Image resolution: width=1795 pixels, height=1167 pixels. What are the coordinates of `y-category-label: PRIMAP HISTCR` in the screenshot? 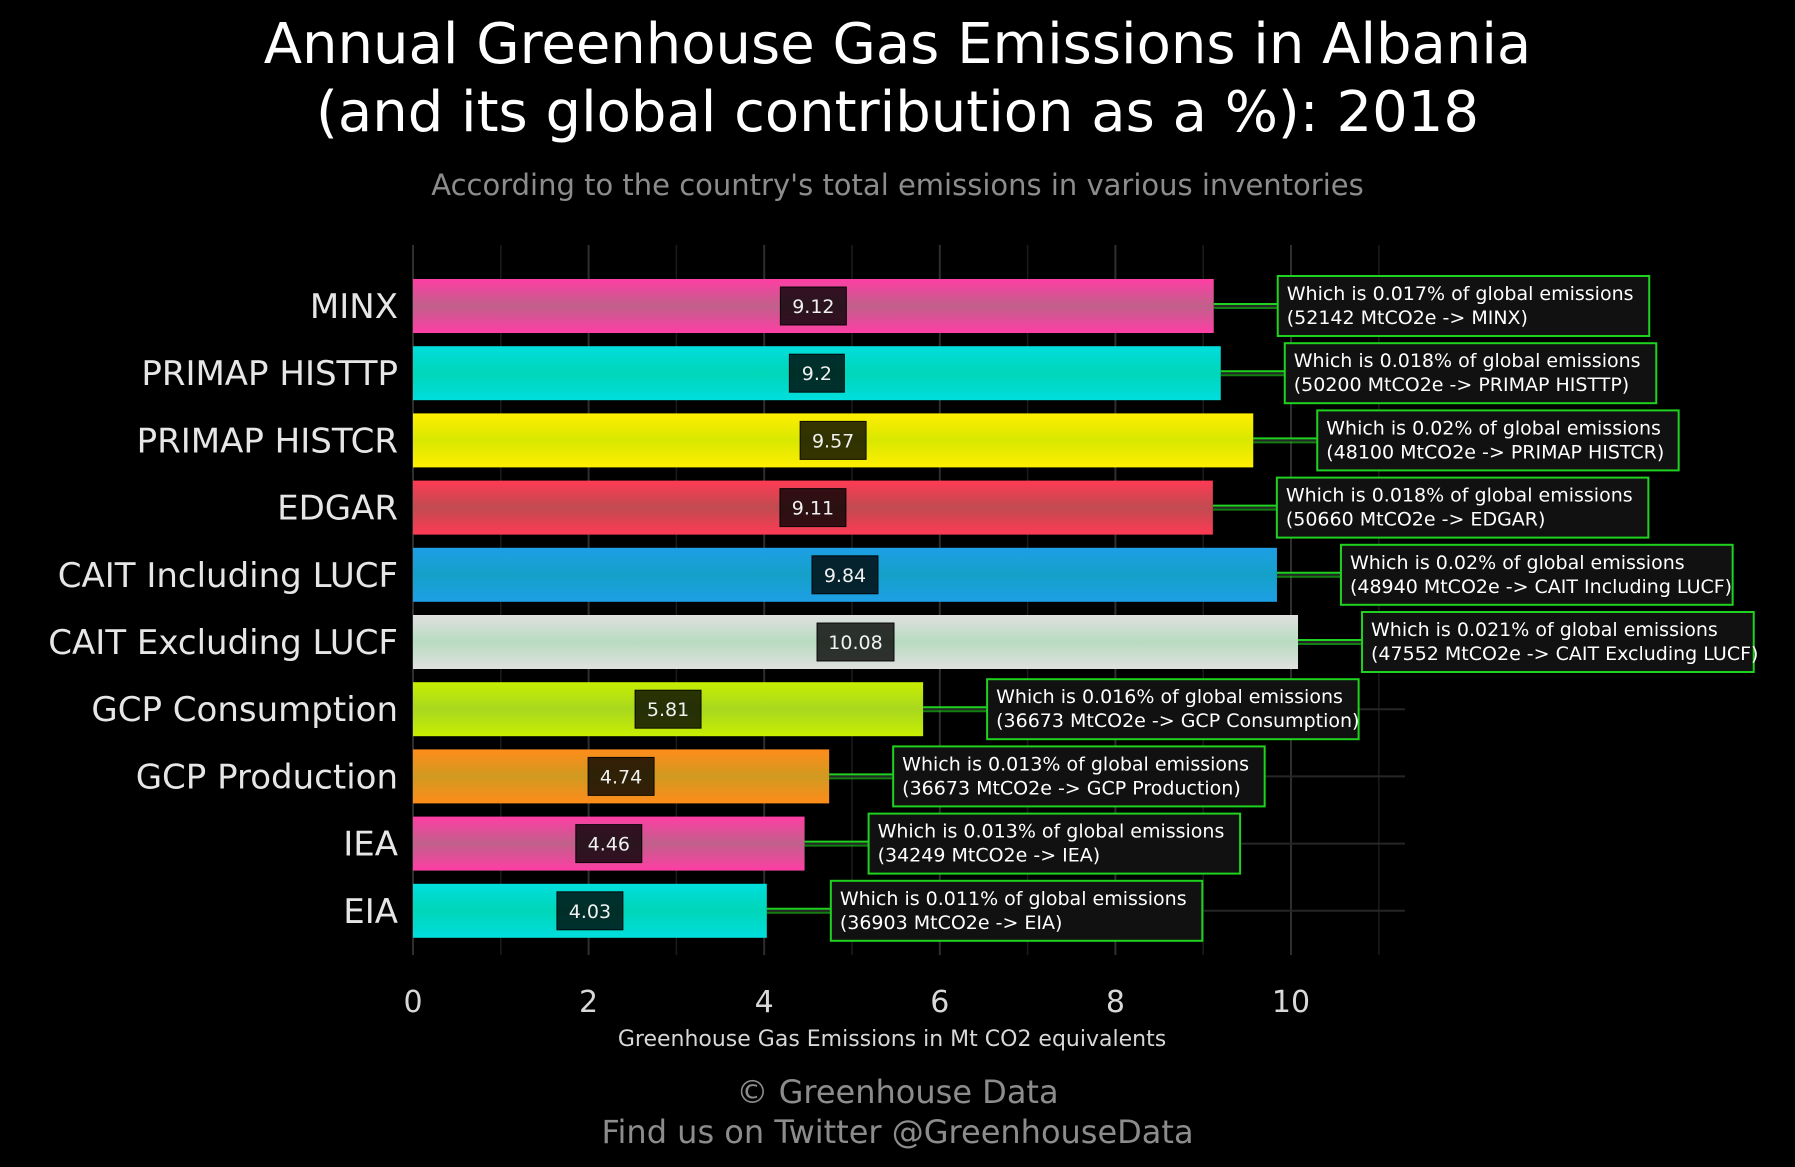 It's located at (267, 441).